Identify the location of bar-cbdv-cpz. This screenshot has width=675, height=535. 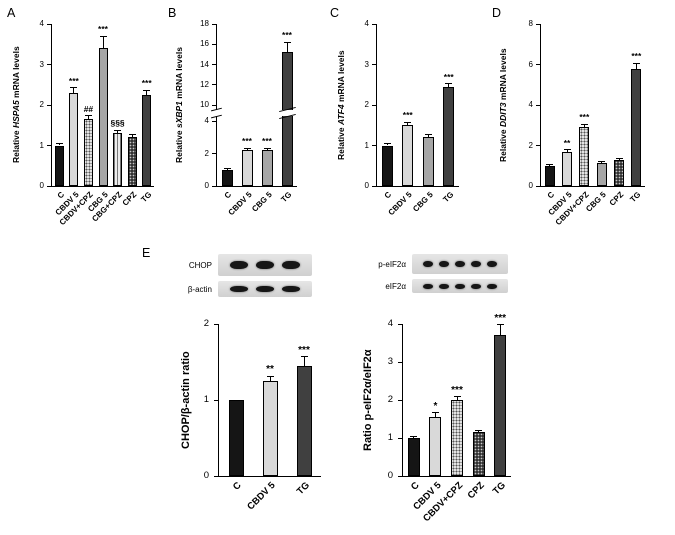
(88, 152).